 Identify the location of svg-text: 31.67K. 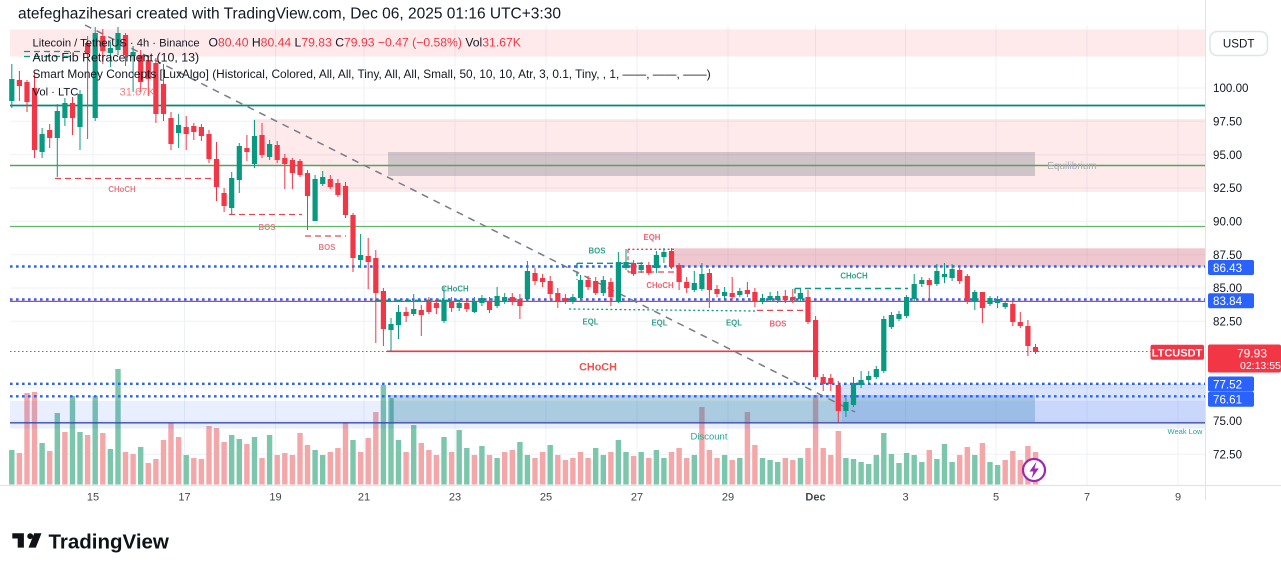
(138, 93).